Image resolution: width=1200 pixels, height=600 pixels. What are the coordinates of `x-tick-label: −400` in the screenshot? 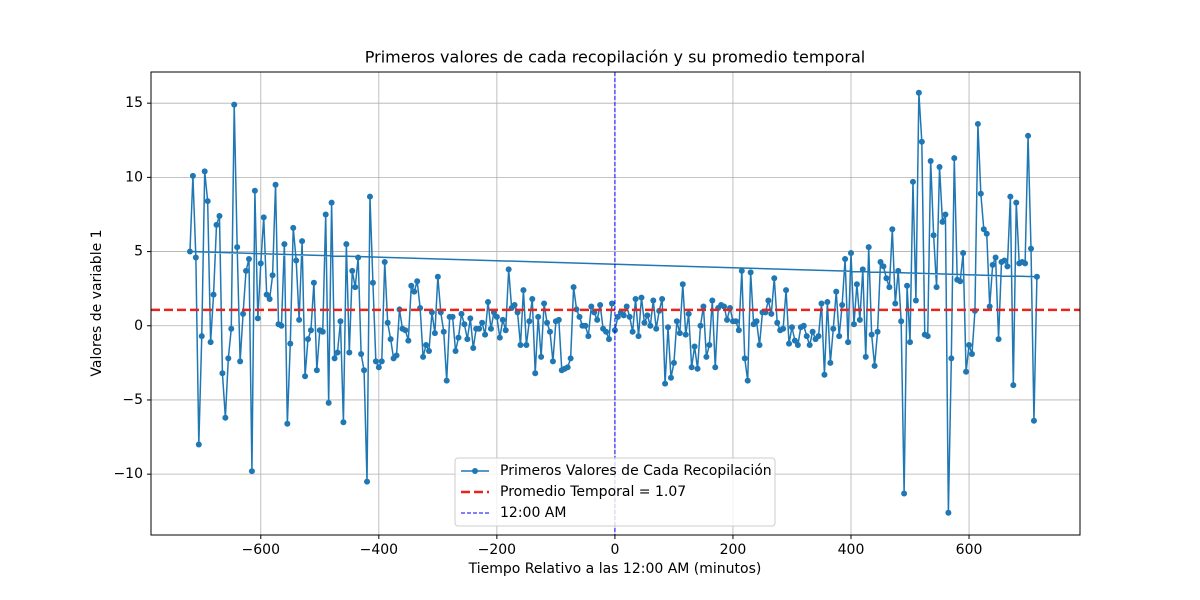 It's located at (379, 550).